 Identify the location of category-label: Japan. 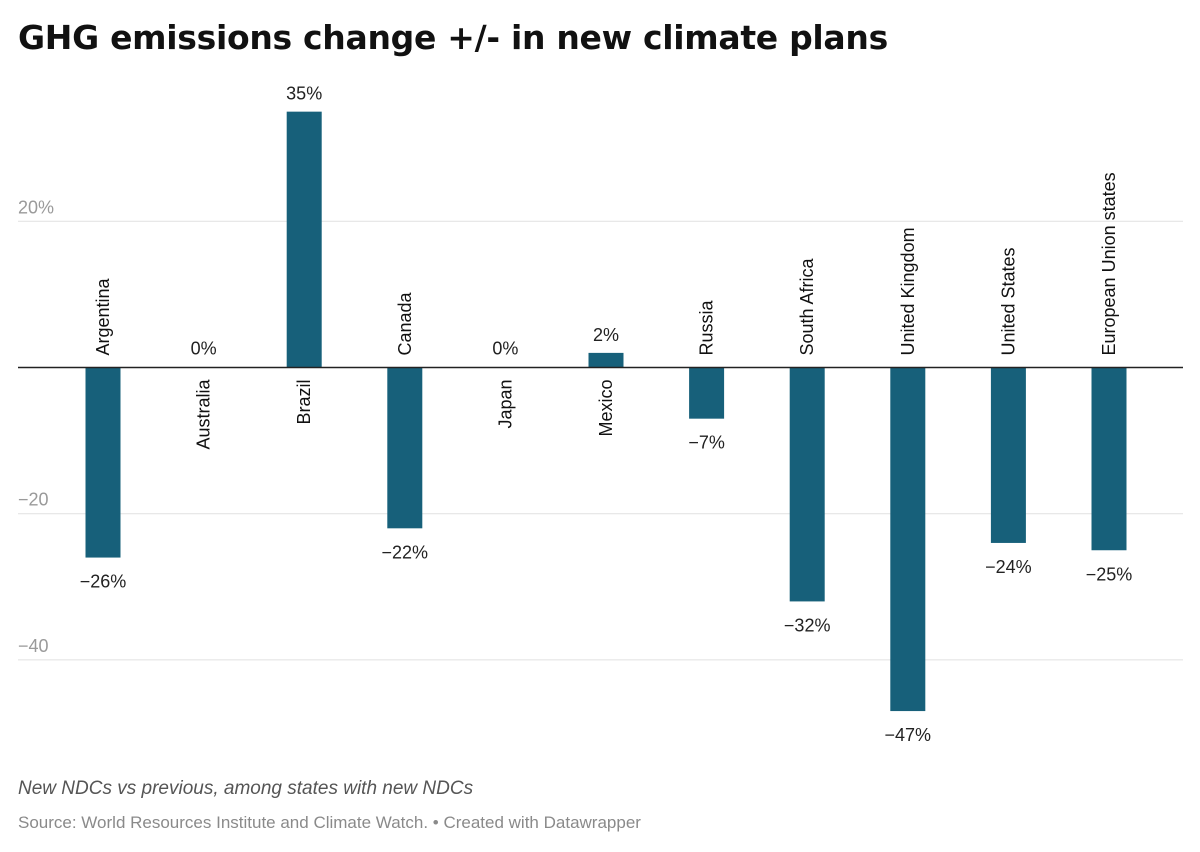
(505, 404).